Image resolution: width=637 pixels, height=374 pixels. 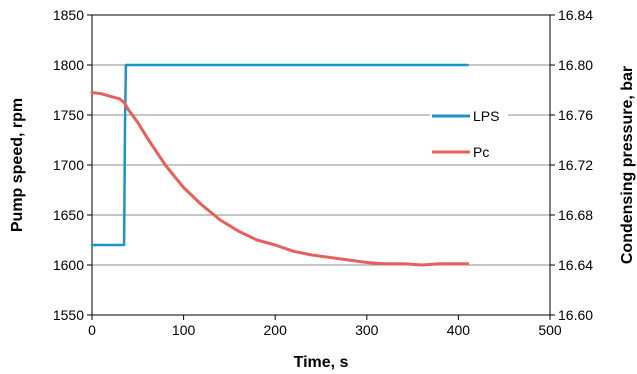 I want to click on legend-label-pc: Pc, so click(x=481, y=152).